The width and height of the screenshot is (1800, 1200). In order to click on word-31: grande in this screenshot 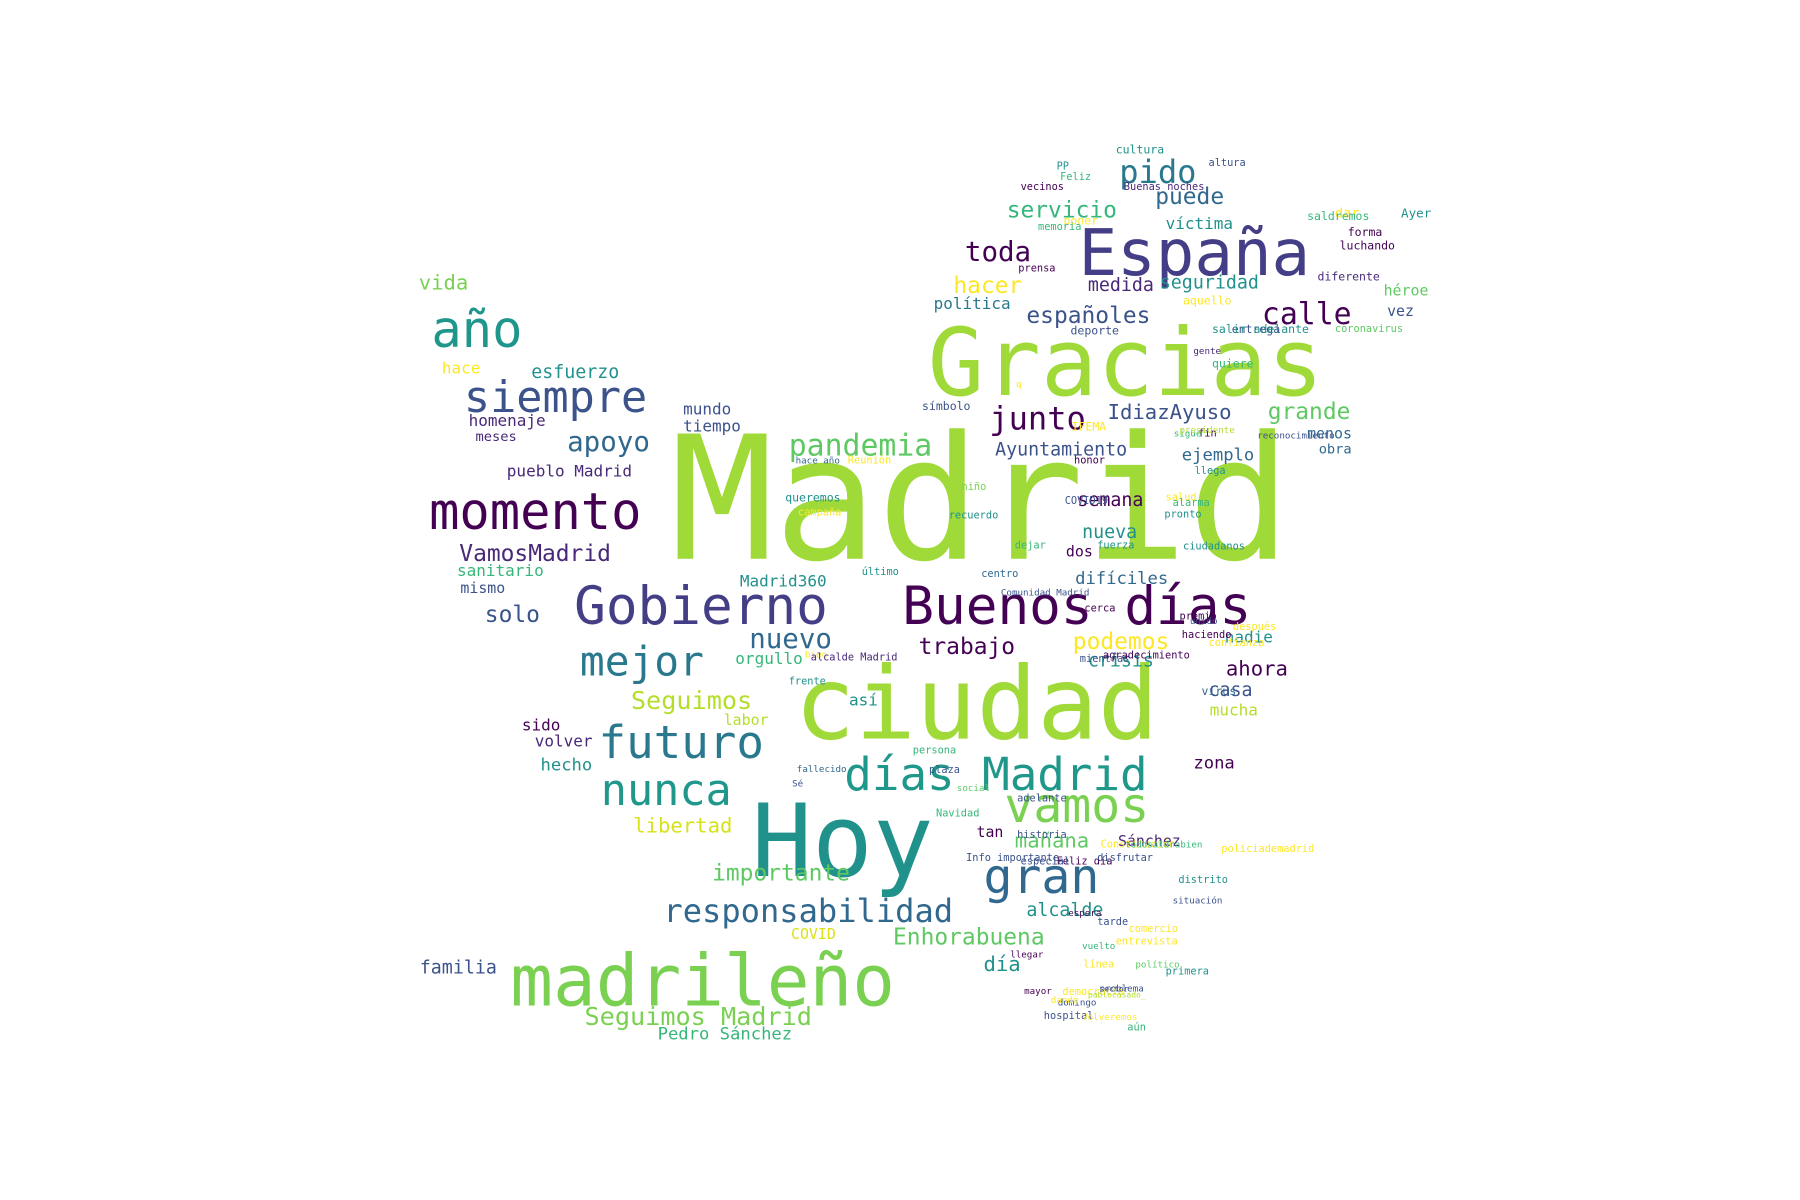, I will do `click(1309, 412)`.